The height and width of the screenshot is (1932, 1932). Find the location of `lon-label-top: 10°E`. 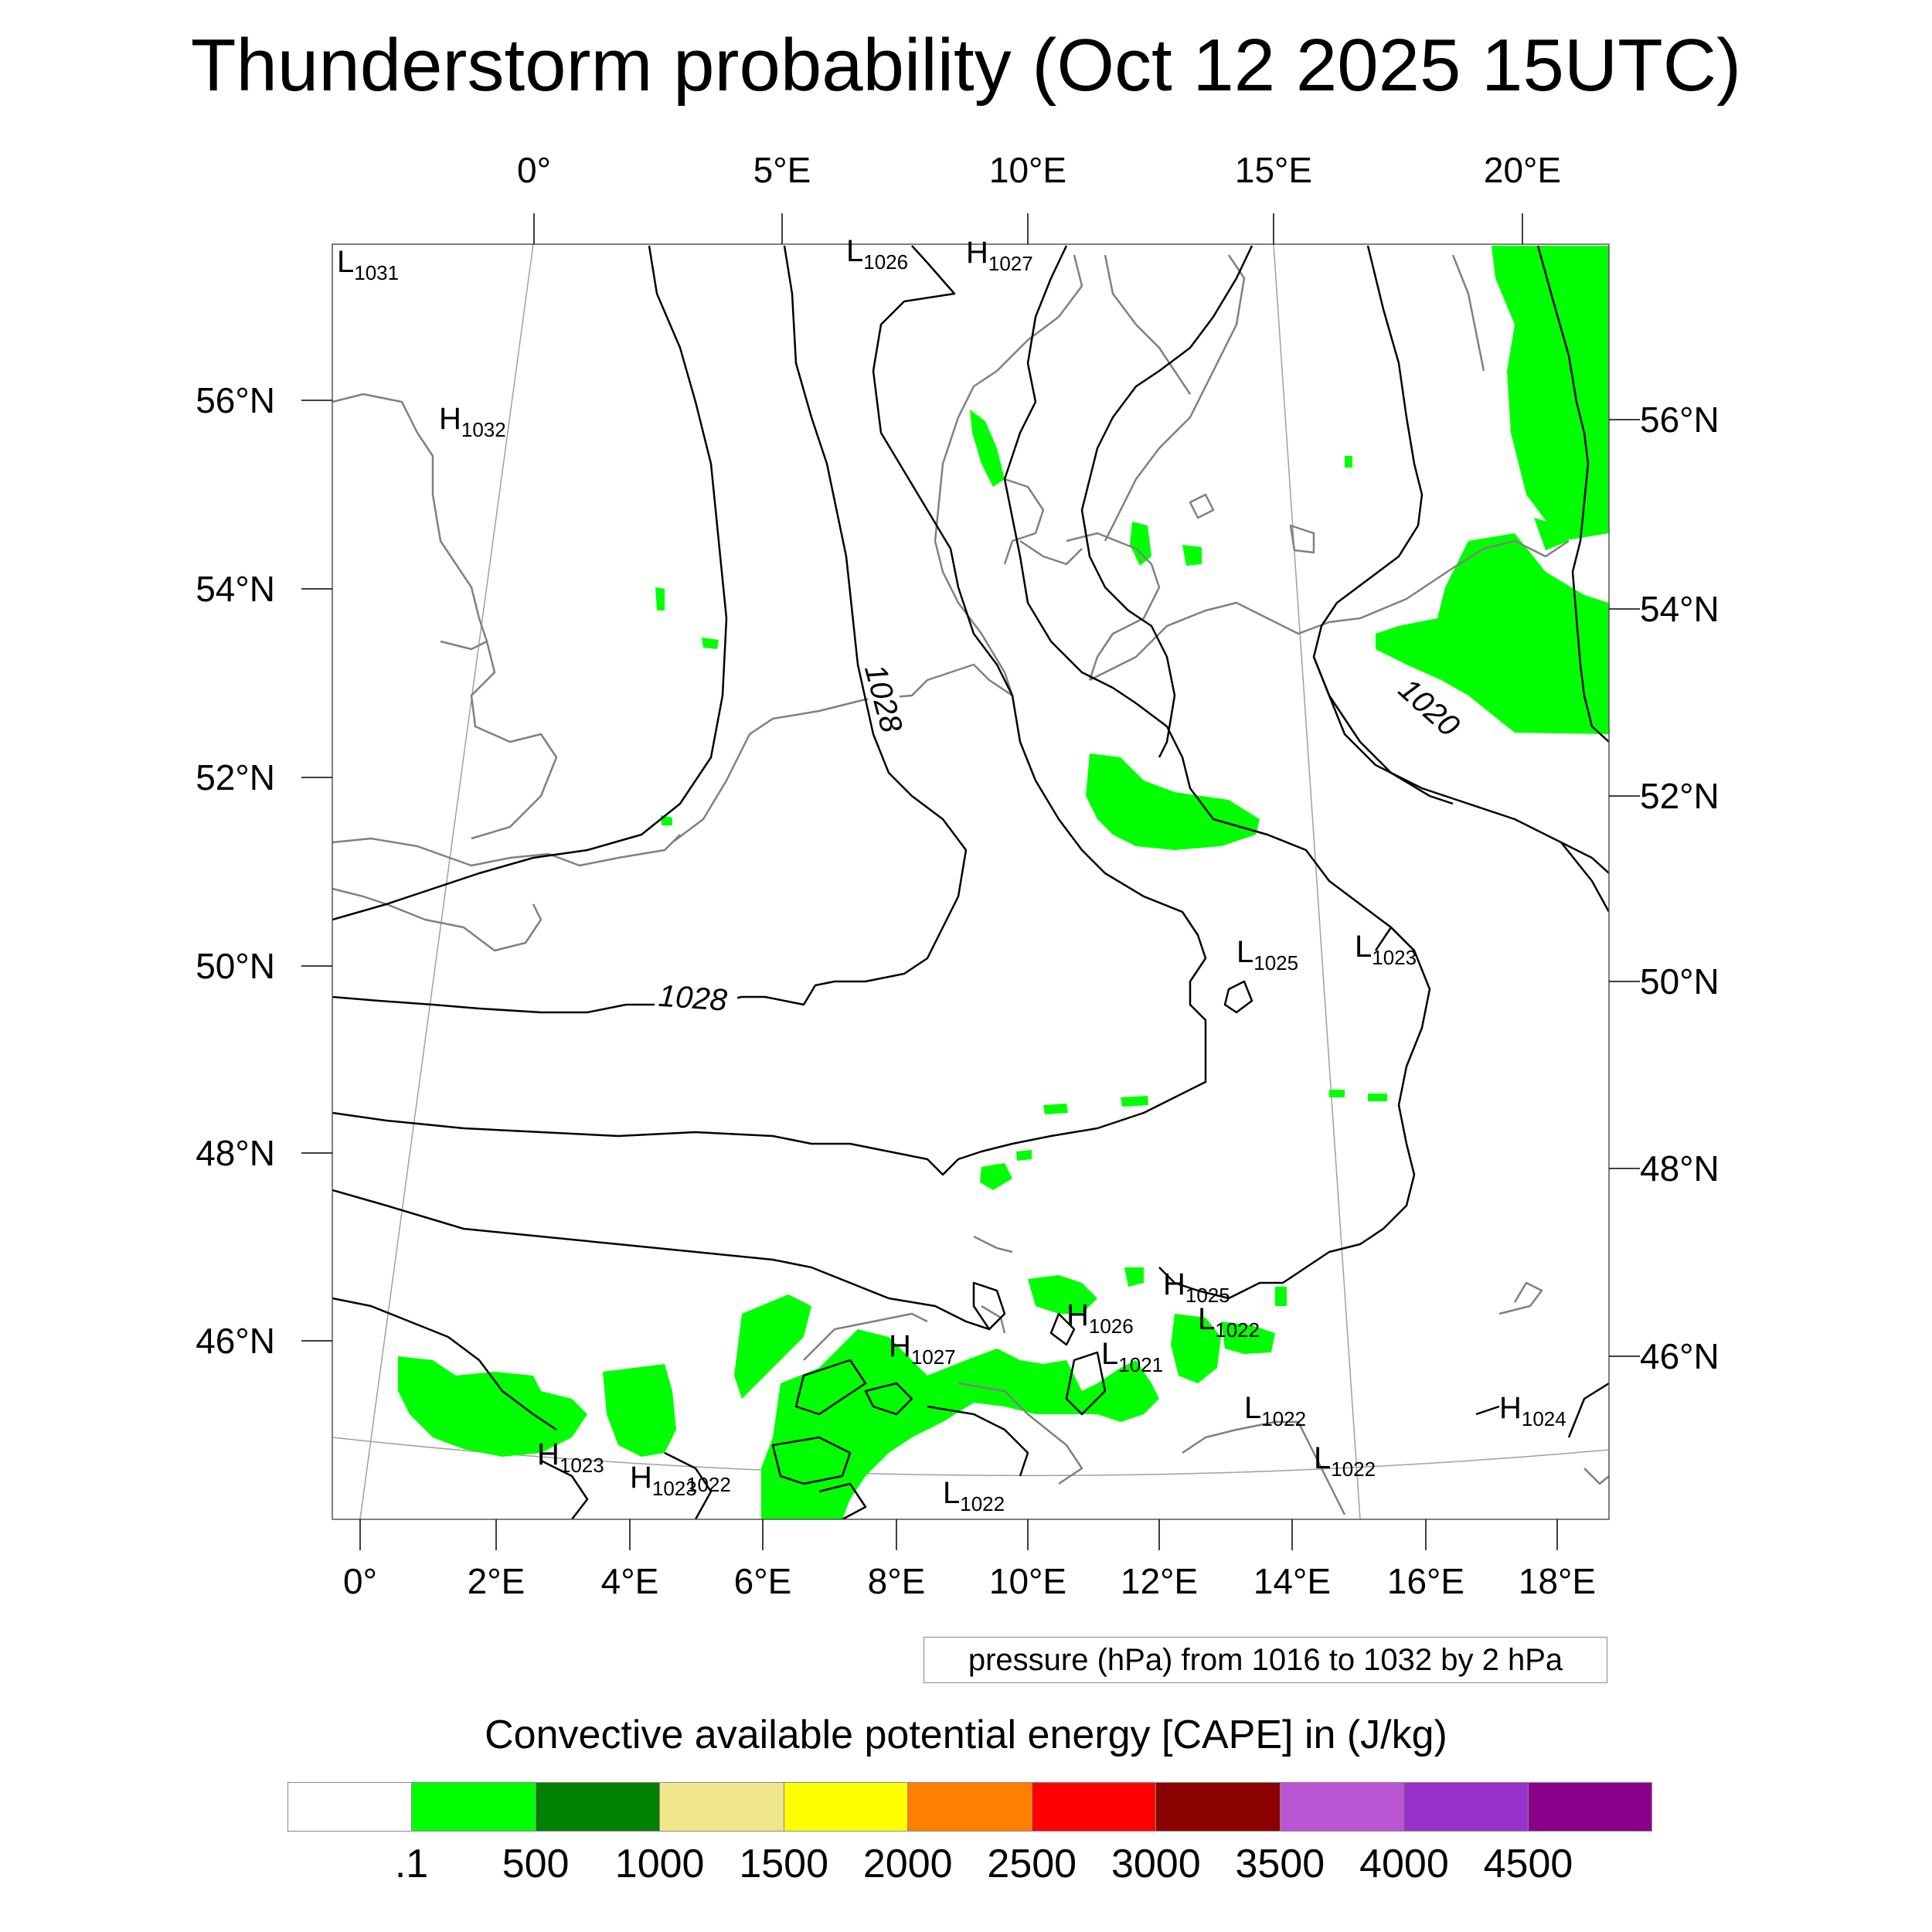

lon-label-top: 10°E is located at coordinates (1028, 170).